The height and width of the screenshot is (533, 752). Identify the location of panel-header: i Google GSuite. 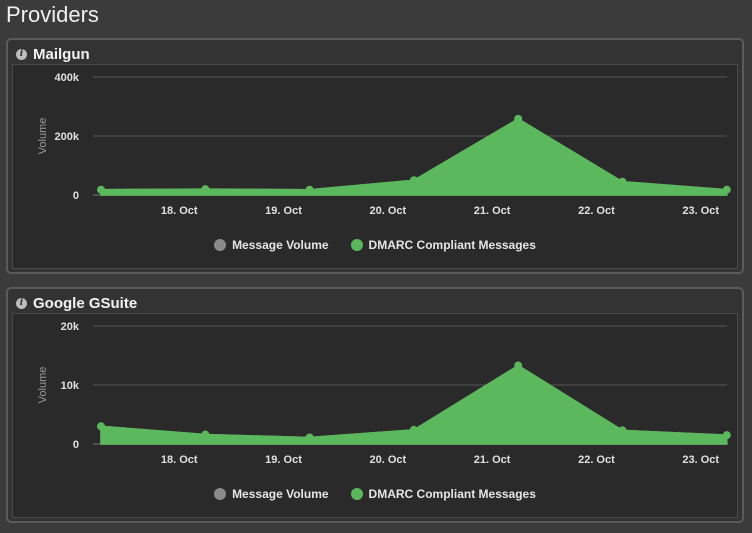
(76, 303).